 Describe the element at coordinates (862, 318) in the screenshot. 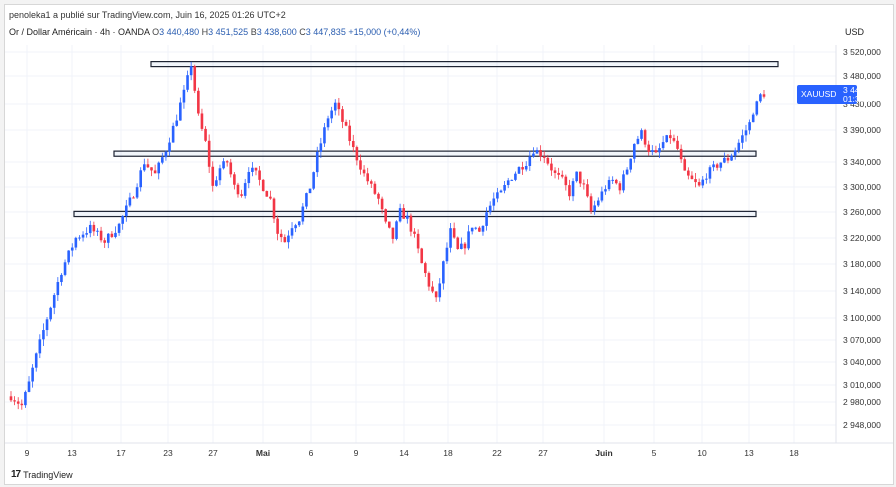

I see `y-tick-label: 3 100,000` at that location.